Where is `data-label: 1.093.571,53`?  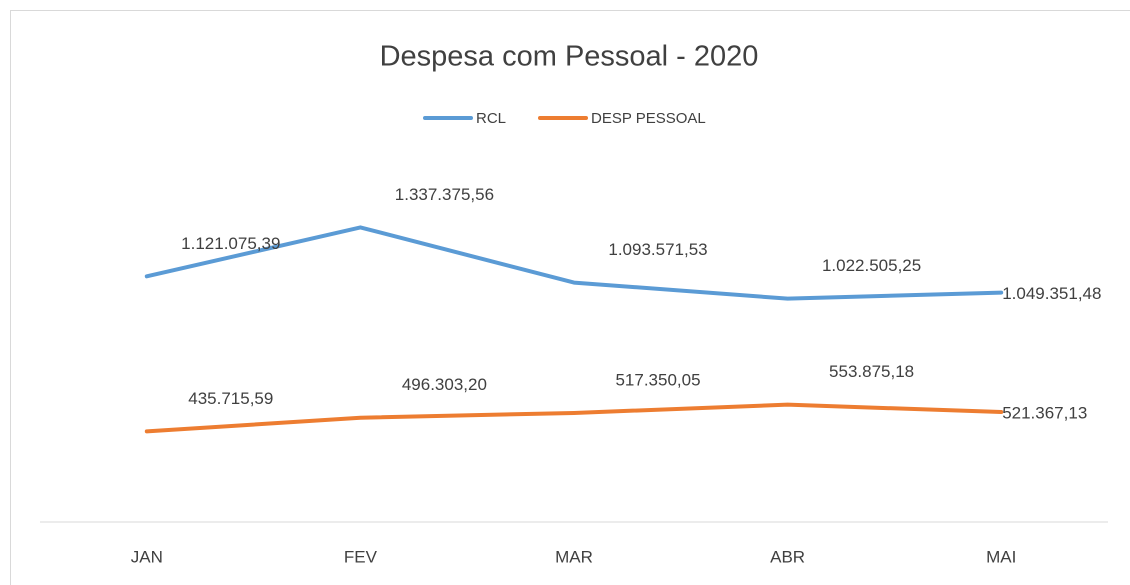
data-label: 1.093.571,53 is located at coordinates (657, 249).